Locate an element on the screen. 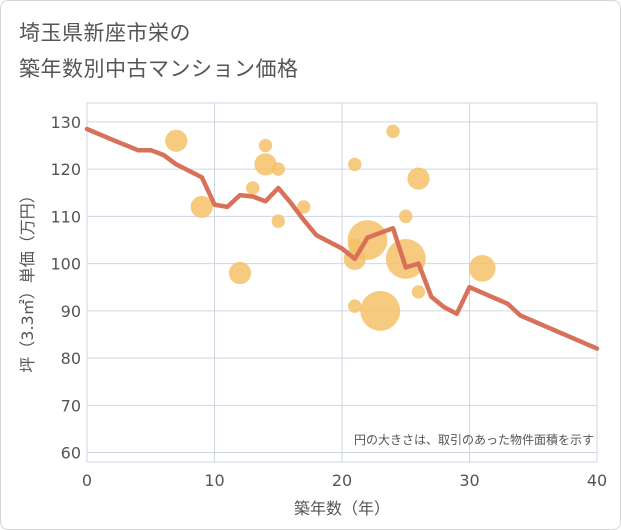 This screenshot has width=621, height=530. x-tick-label: 0 is located at coordinates (87, 480).